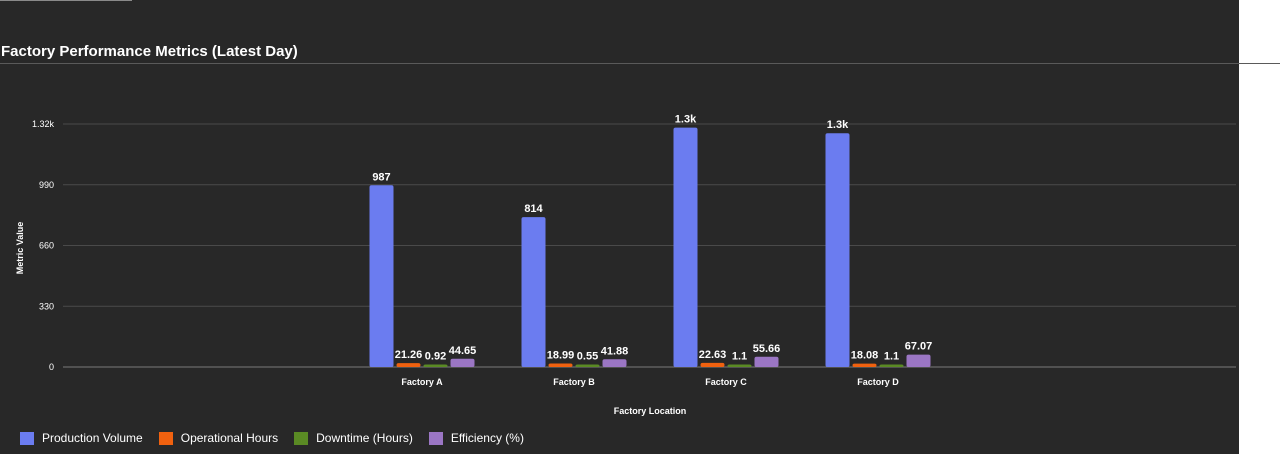 Image resolution: width=1280 pixels, height=454 pixels. Describe the element at coordinates (650, 411) in the screenshot. I see `x-axis-label: Factory Location` at that location.